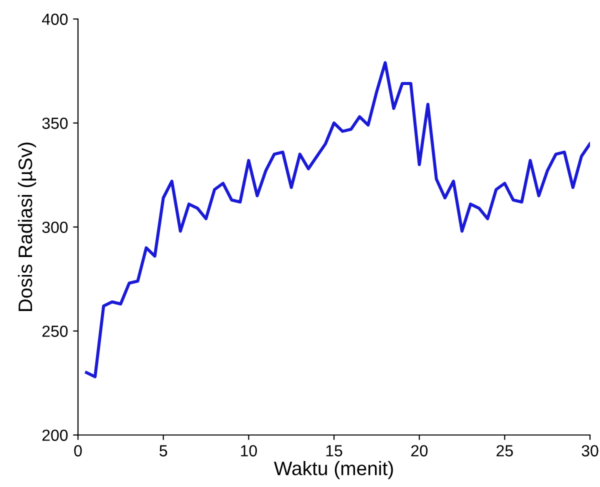 The height and width of the screenshot is (487, 600). What do you see at coordinates (333, 470) in the screenshot?
I see `x-axis-title: Waktu (menit)` at bounding box center [333, 470].